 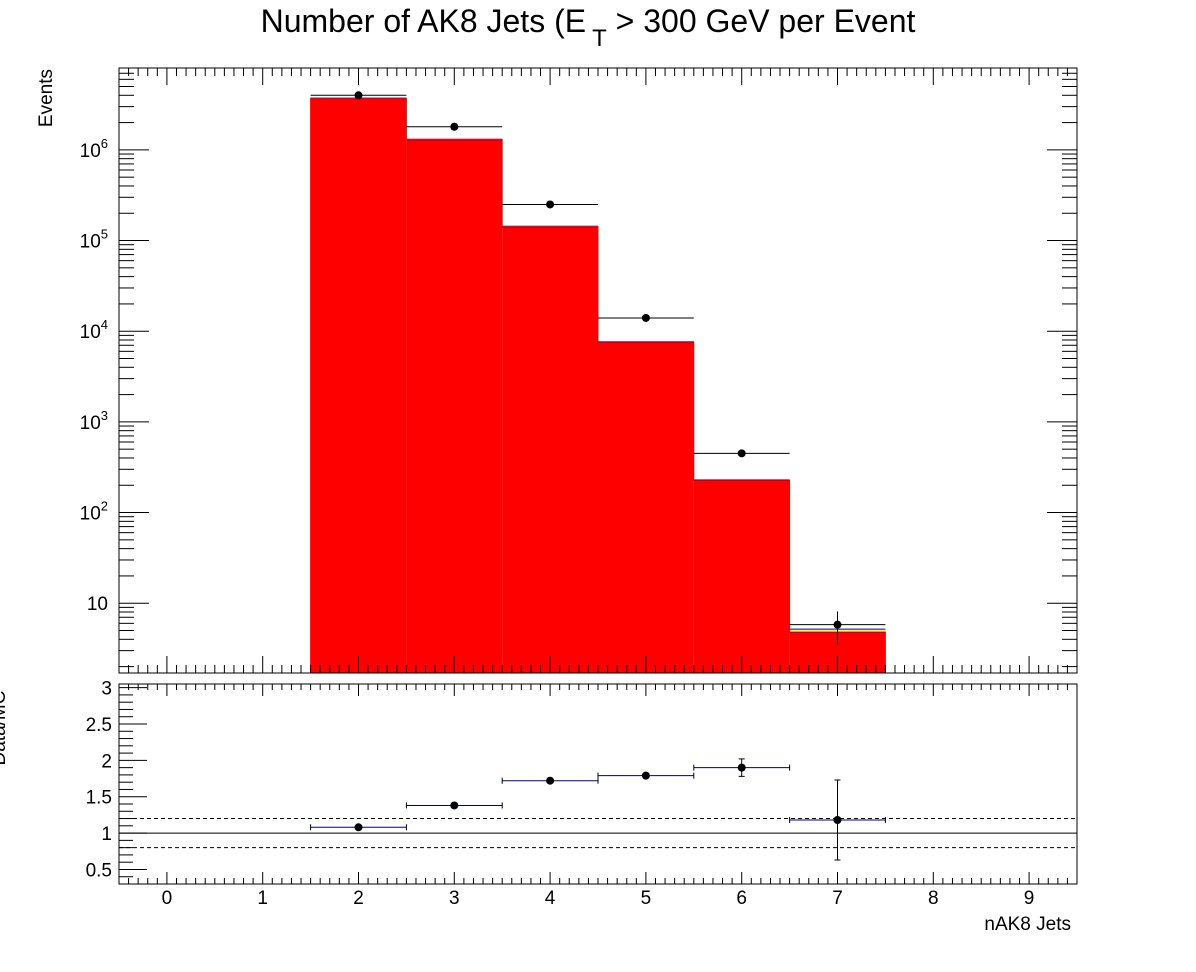 What do you see at coordinates (94, 421) in the screenshot?
I see `y-tick-label: 10³` at bounding box center [94, 421].